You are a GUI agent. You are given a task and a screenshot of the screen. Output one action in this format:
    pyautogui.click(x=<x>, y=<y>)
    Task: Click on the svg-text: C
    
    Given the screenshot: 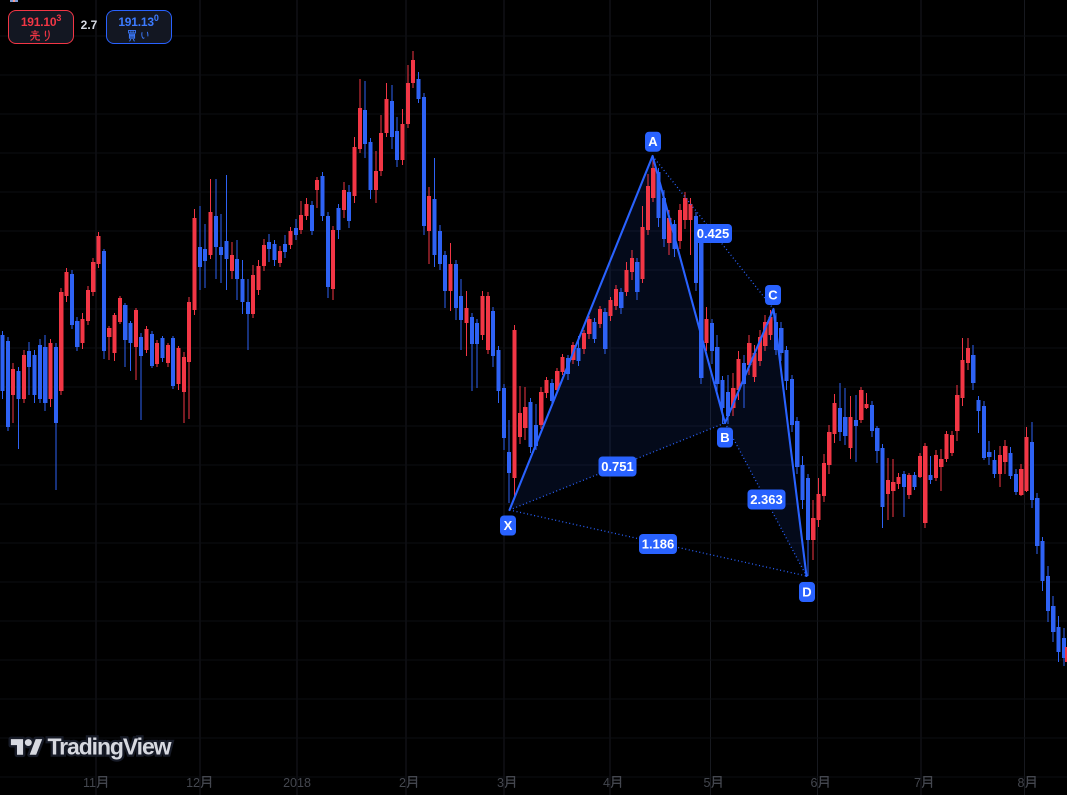 What is the action you would take?
    pyautogui.click(x=773, y=295)
    